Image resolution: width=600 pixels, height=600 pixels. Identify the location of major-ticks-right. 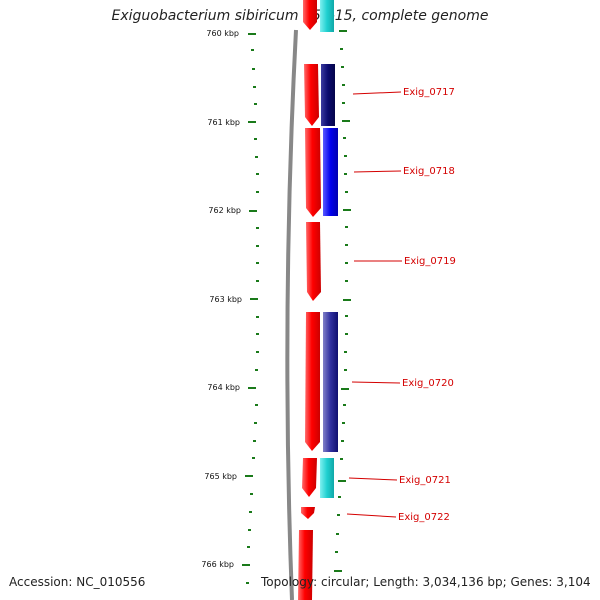
(342, 301).